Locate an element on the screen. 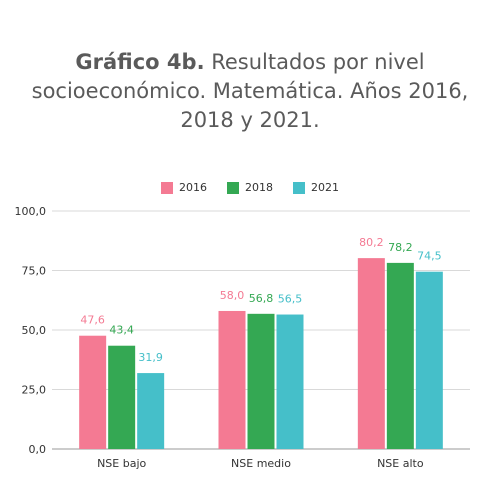  data-label: 43,4 is located at coordinates (121, 330).